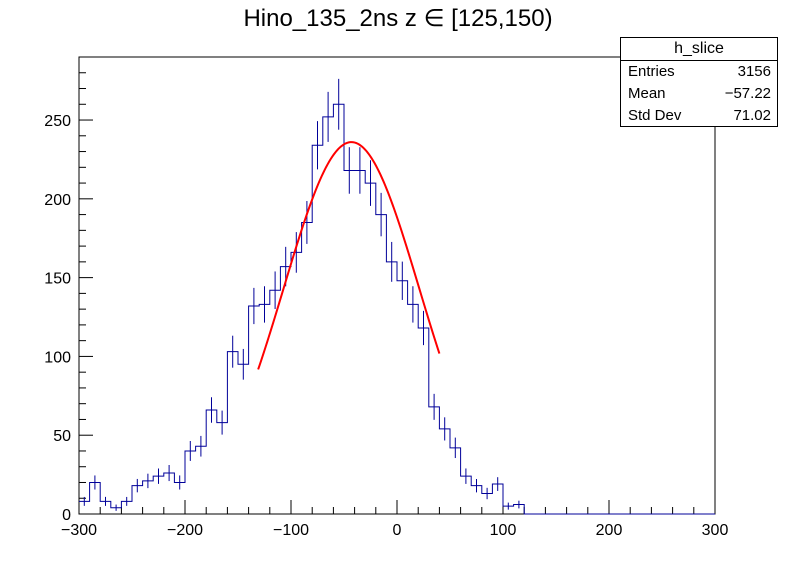 The width and height of the screenshot is (796, 572). I want to click on y-tick-label: 200, so click(57, 200).